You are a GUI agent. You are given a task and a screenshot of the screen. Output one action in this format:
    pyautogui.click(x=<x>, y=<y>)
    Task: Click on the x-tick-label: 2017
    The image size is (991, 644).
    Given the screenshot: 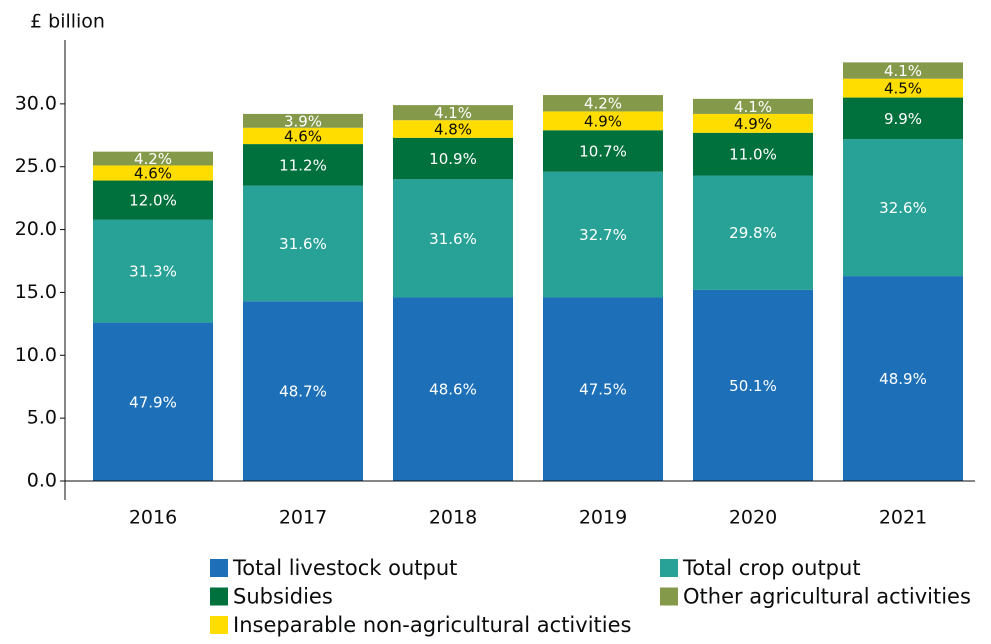 What is the action you would take?
    pyautogui.click(x=303, y=518)
    